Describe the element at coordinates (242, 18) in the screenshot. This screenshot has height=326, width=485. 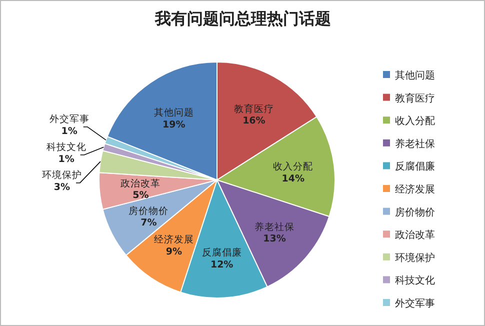
I see `chart-title: 我有问题问总理热门话题` at that location.